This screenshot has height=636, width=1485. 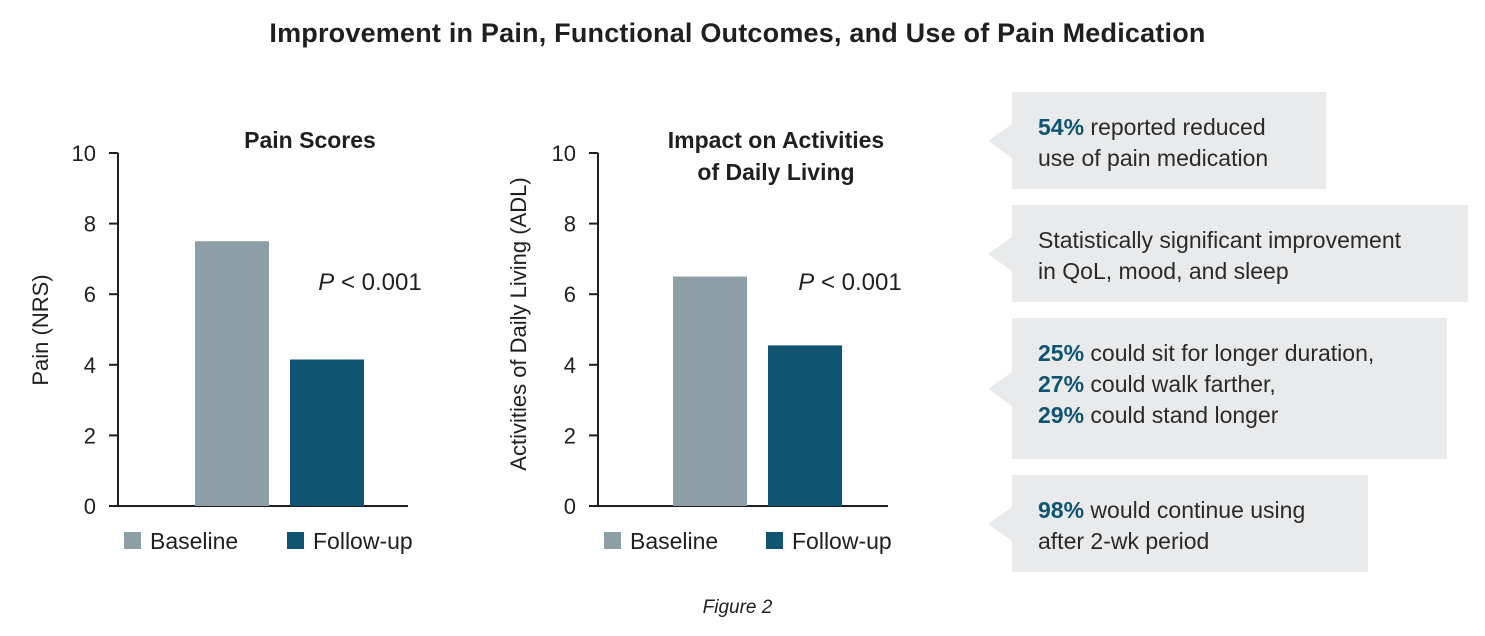 I want to click on callout-text: Statistically significant improvement, so click(x=1220, y=240).